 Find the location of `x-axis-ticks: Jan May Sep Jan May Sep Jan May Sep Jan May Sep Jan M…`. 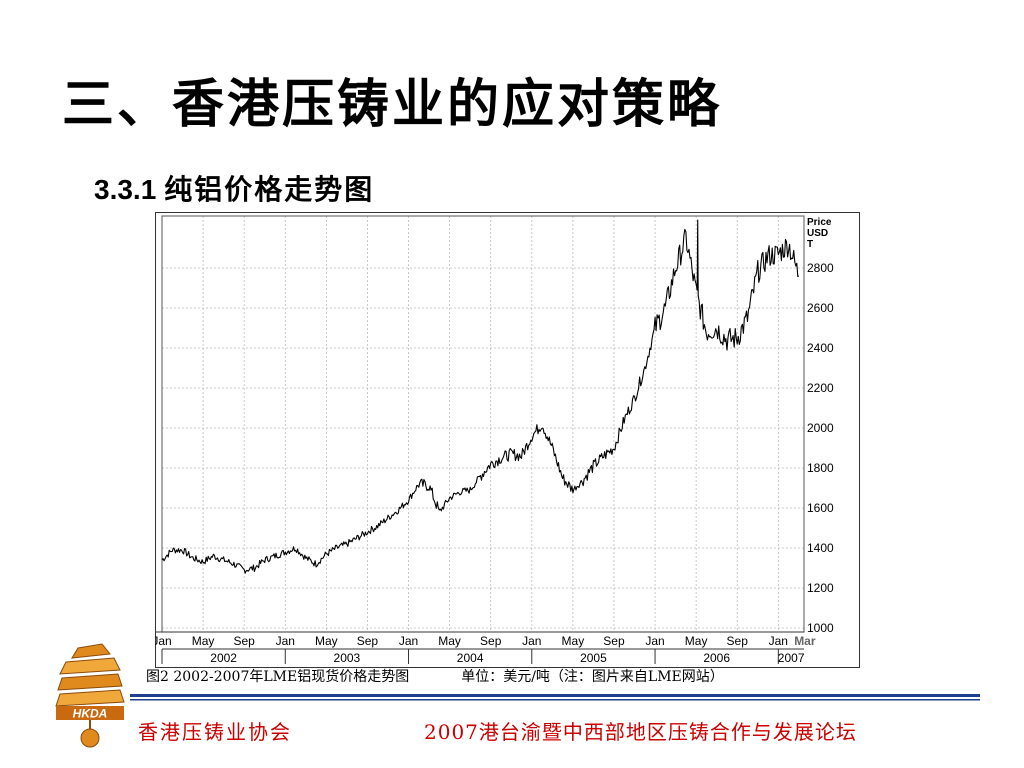

x-axis-ticks: Jan May Sep Jan May Sep Jan May Sep Jan May Sep Jan M… is located at coordinates (485, 641).